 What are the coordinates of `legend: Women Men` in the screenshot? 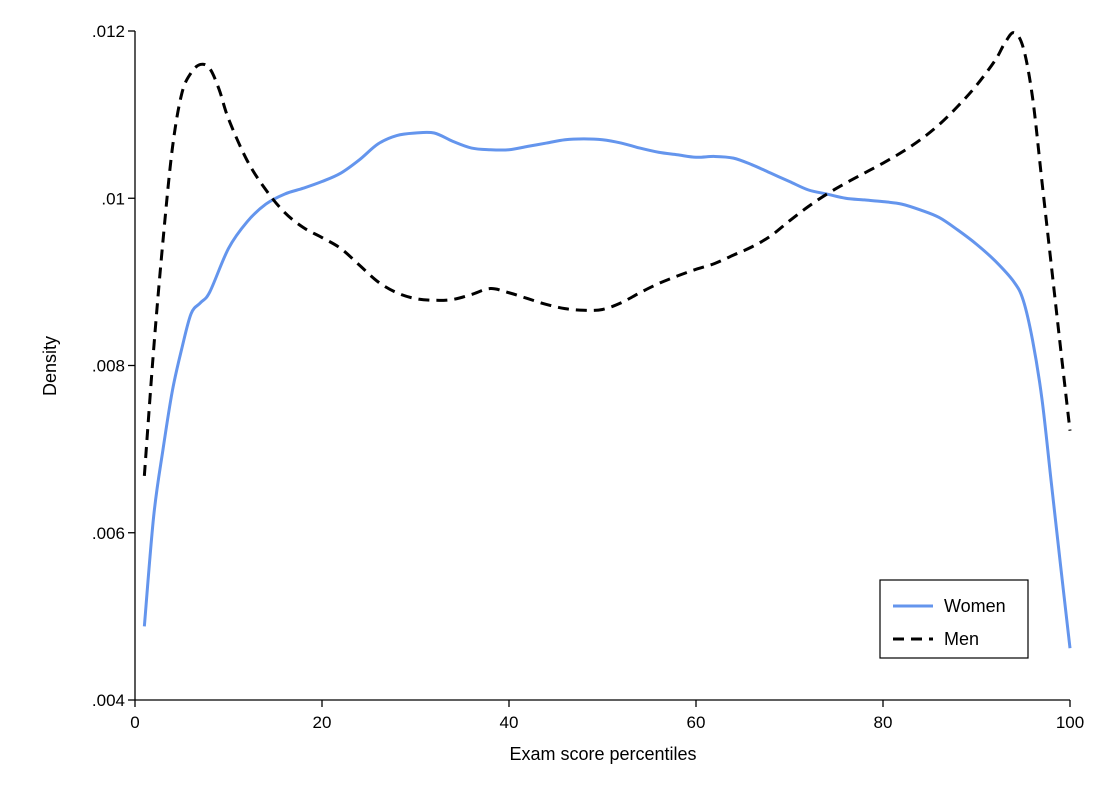 It's located at (954, 619).